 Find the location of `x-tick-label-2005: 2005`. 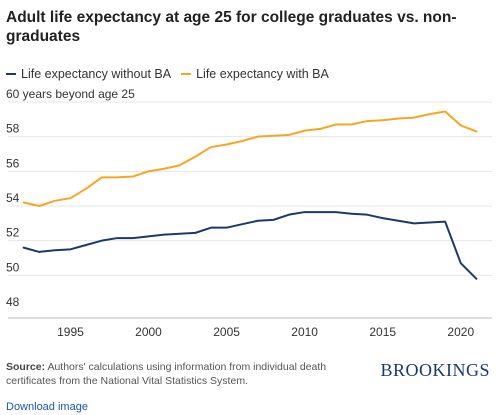

x-tick-label-2005: 2005 is located at coordinates (226, 332).